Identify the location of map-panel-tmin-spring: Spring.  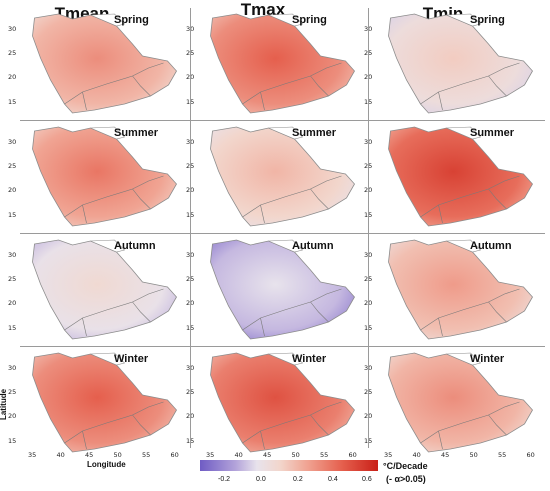
(464, 66).